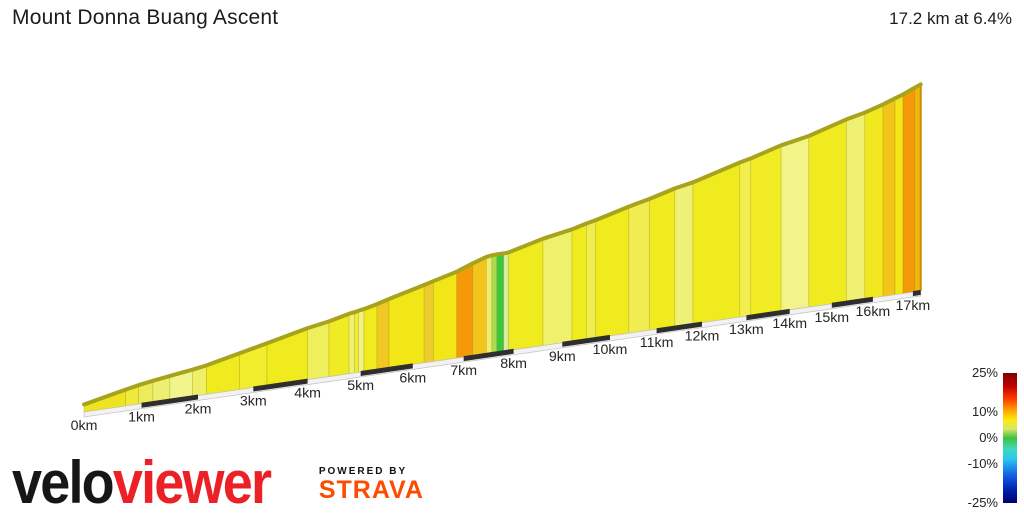  Describe the element at coordinates (562, 357) in the screenshot. I see `x-axis-label: 9km` at that location.